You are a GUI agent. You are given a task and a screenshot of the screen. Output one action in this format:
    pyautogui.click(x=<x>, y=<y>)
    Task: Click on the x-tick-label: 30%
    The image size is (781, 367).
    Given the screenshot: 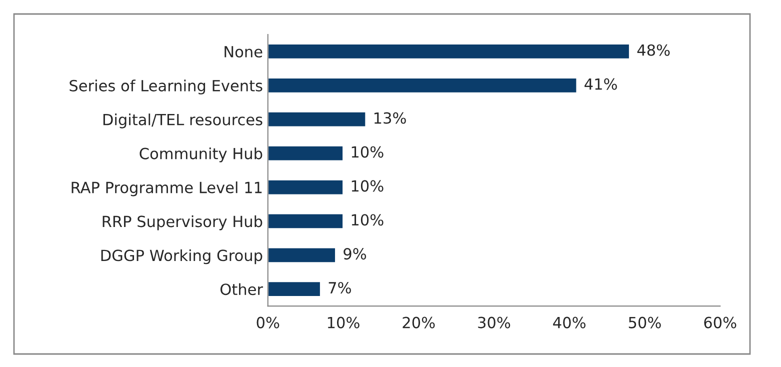 What is the action you would take?
    pyautogui.click(x=494, y=322)
    